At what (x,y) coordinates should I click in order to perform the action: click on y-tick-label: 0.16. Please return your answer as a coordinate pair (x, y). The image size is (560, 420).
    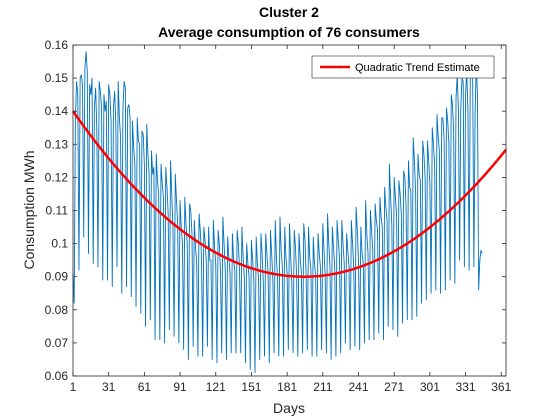
    Looking at the image, I should click on (57, 45).